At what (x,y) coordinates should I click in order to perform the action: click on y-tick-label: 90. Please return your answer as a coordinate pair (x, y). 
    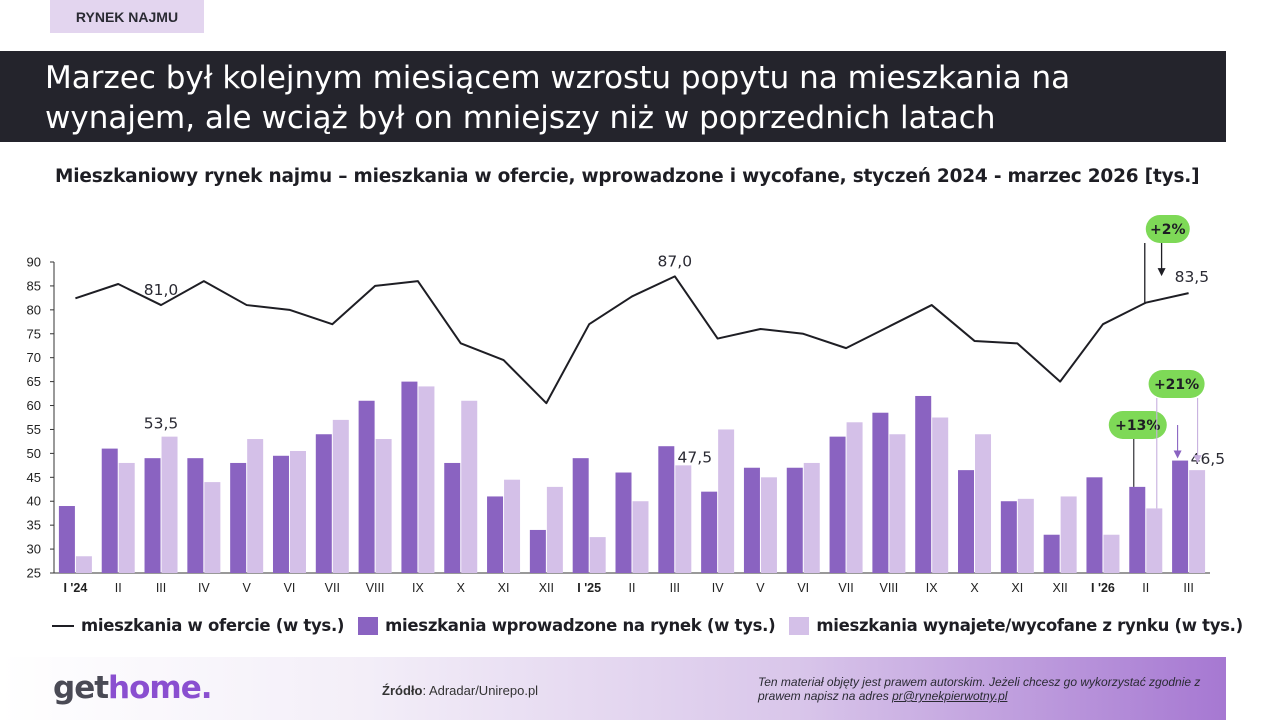
    Looking at the image, I should click on (34, 262).